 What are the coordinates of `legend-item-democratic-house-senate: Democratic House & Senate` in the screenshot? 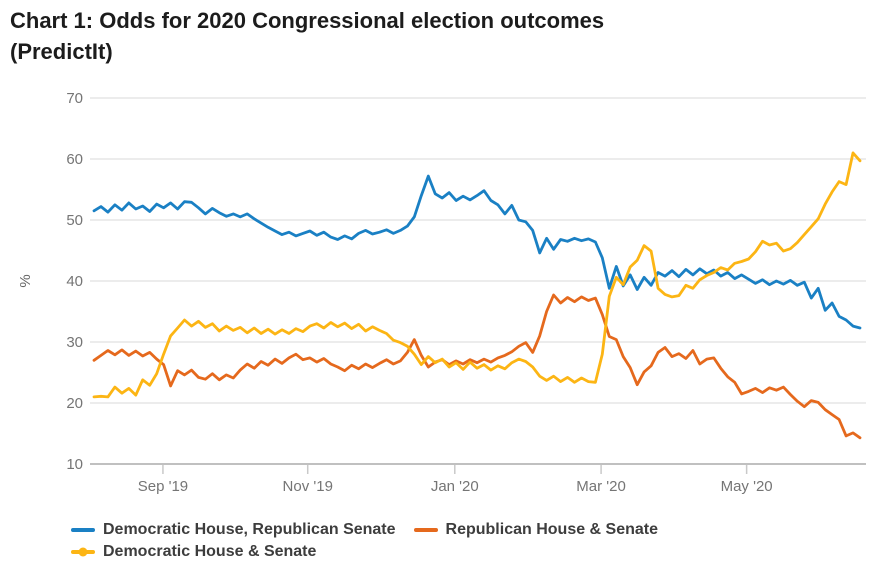 It's located at (193, 552).